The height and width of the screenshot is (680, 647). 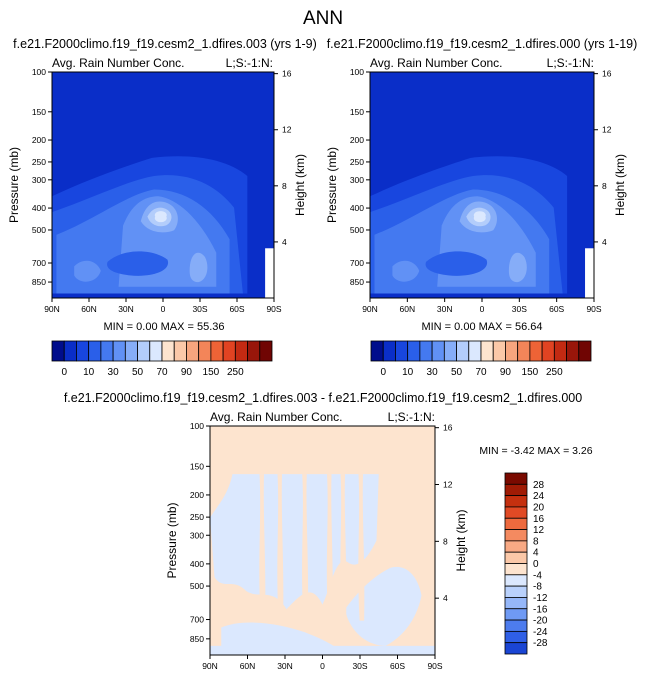 What do you see at coordinates (172, 540) in the screenshot?
I see `chart_data.2-ylabel: Pressure (mb)` at bounding box center [172, 540].